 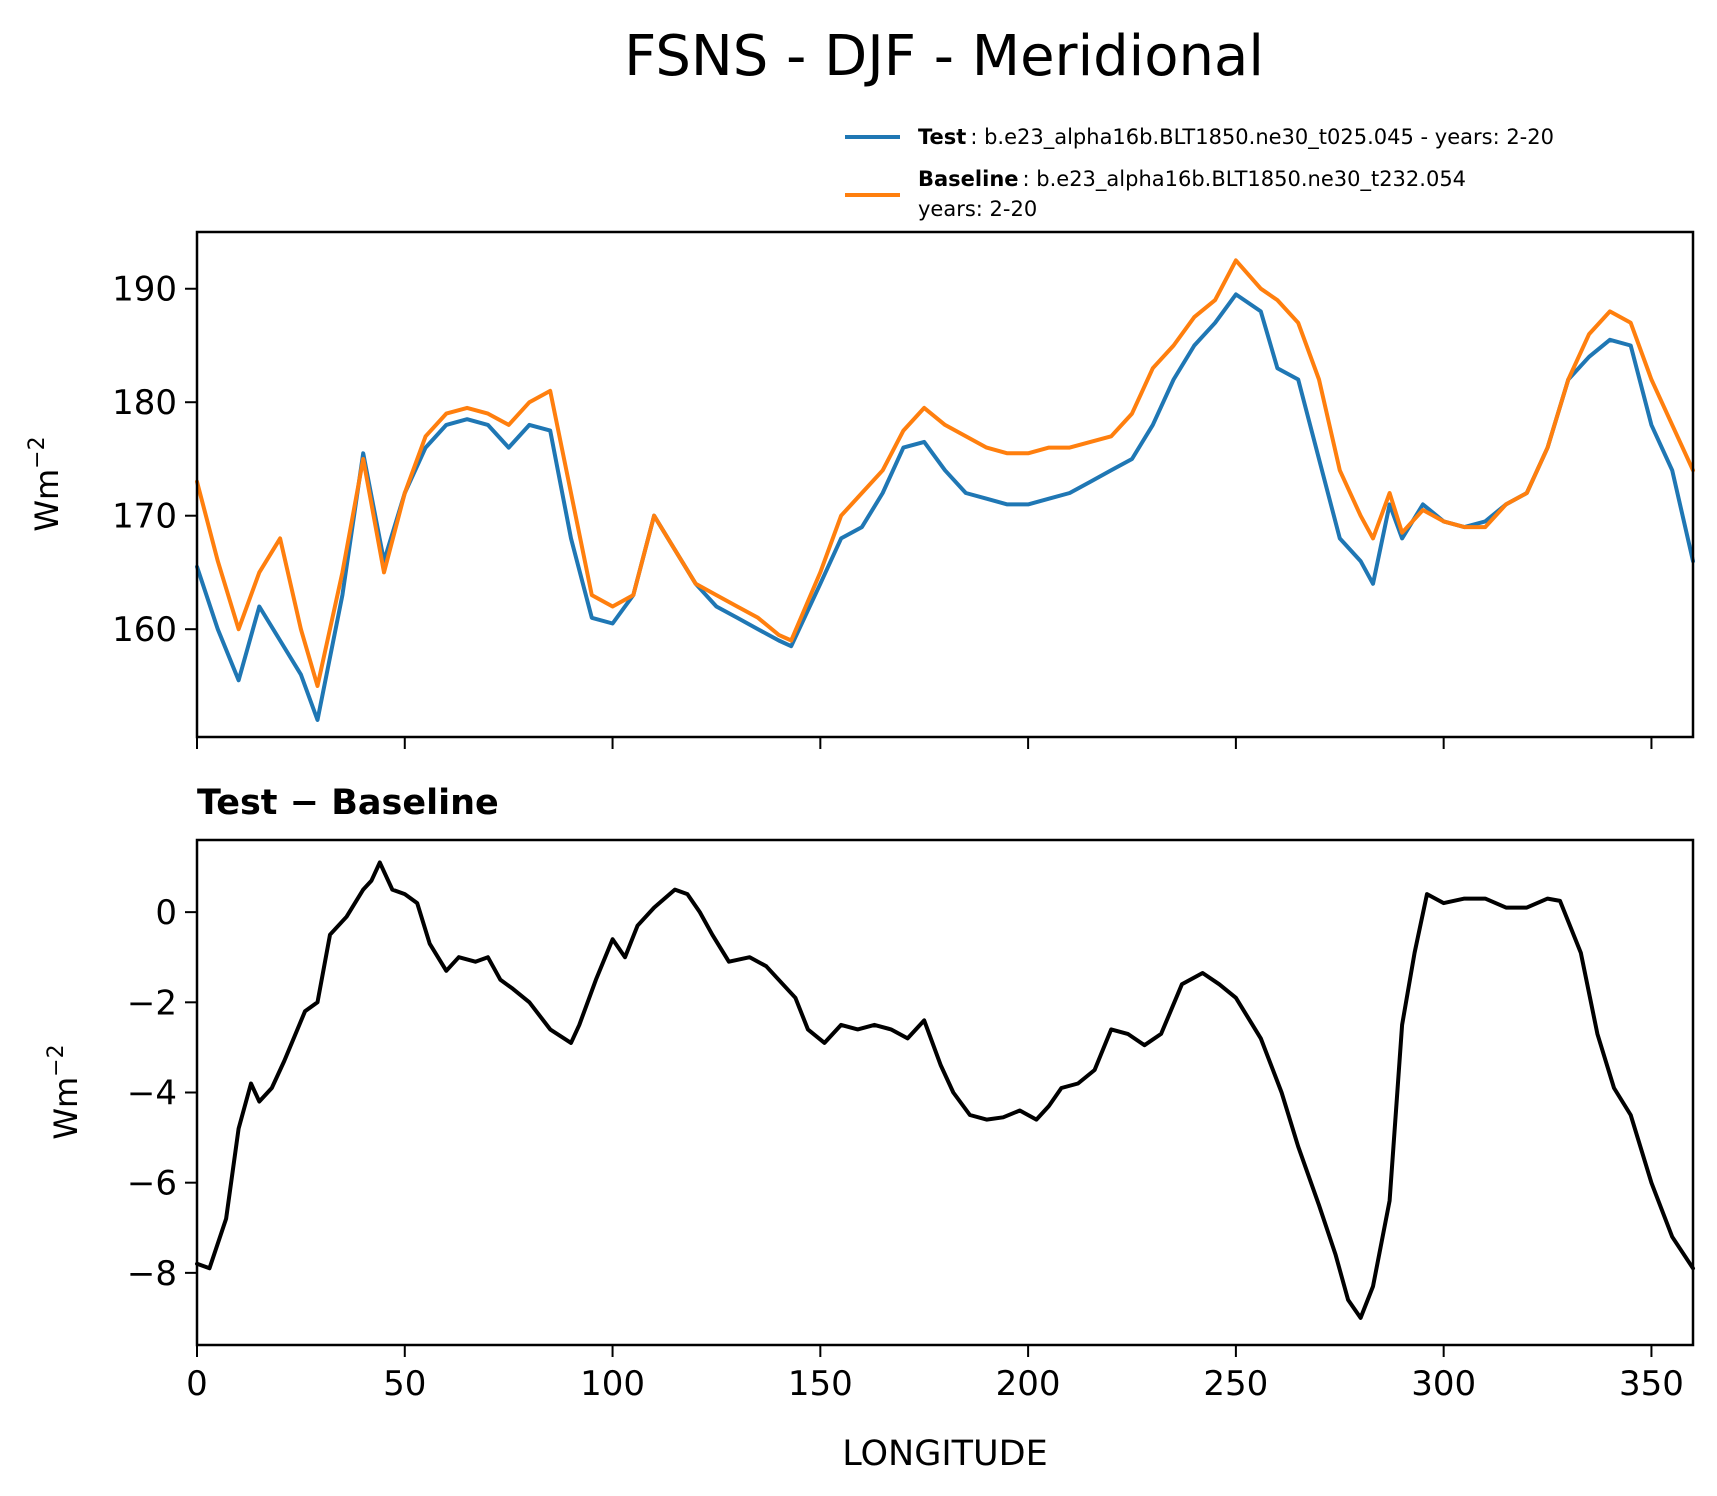 What do you see at coordinates (348, 803) in the screenshot?
I see `bottom-panel-title: Test − Baseline` at bounding box center [348, 803].